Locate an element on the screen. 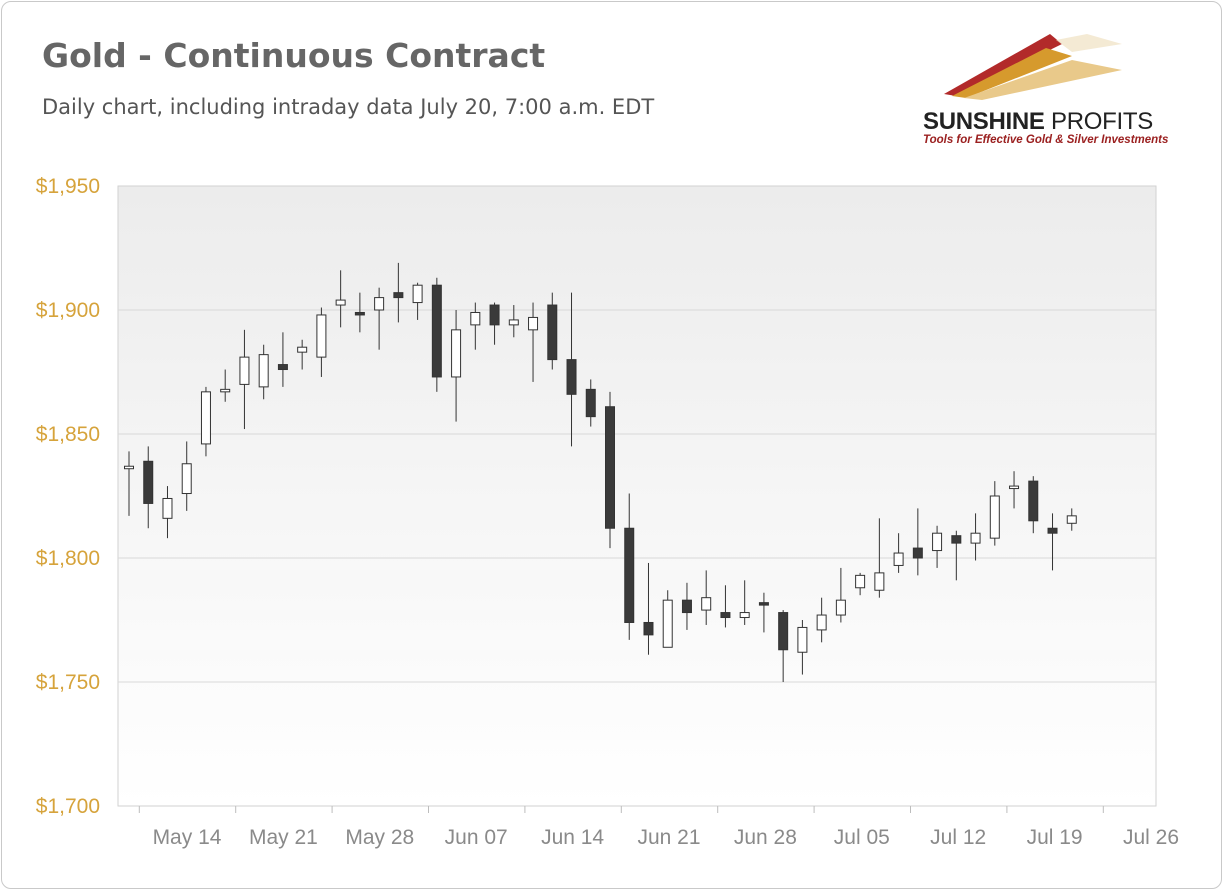 The width and height of the screenshot is (1223, 890). logo-rays-icon is located at coordinates (1033, 67).